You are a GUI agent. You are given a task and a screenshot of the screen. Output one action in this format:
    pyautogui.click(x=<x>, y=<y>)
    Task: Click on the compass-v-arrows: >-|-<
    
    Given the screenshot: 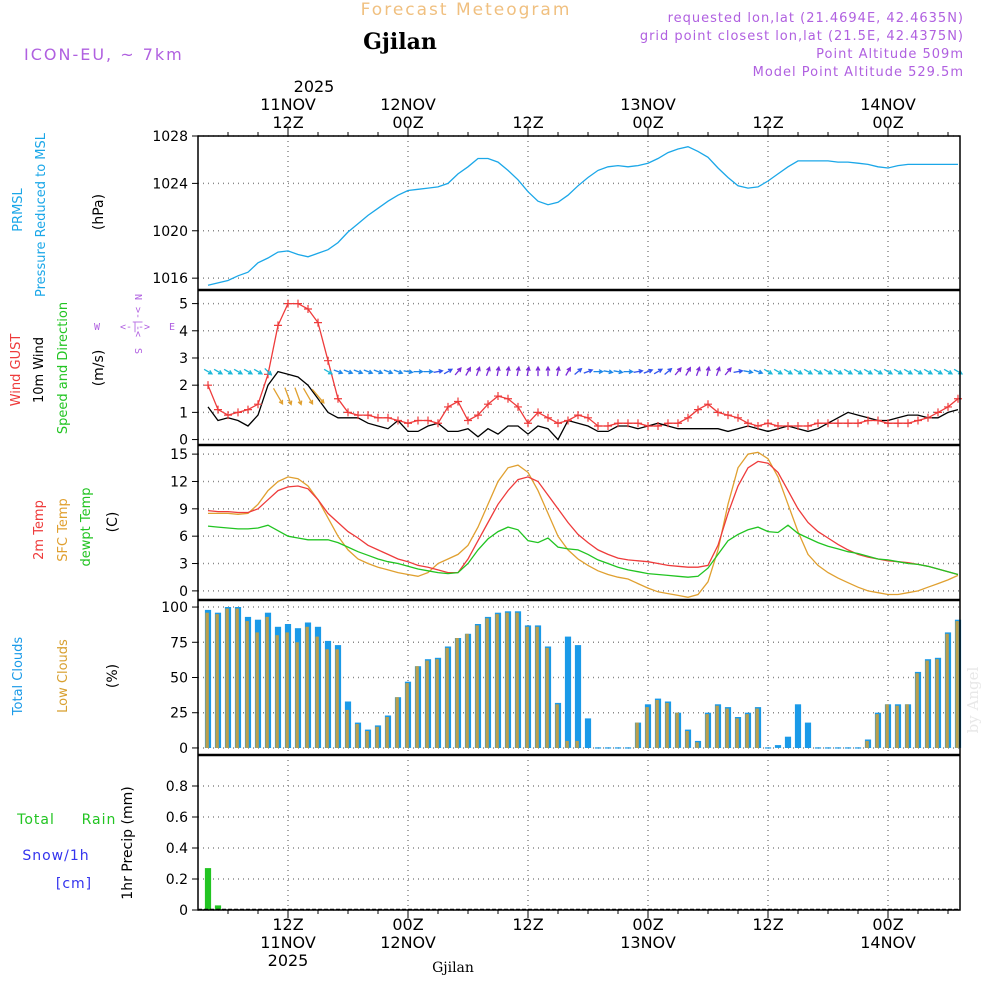 What is the action you would take?
    pyautogui.click(x=137, y=322)
    